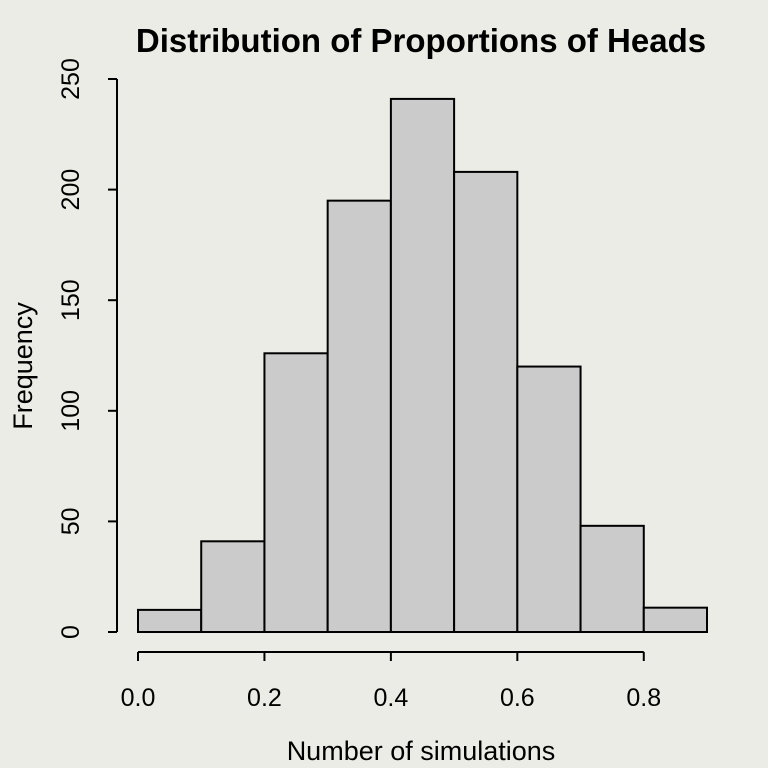 This screenshot has height=768, width=768. Describe the element at coordinates (71, 79) in the screenshot. I see `y-tick-label-5: 250` at that location.